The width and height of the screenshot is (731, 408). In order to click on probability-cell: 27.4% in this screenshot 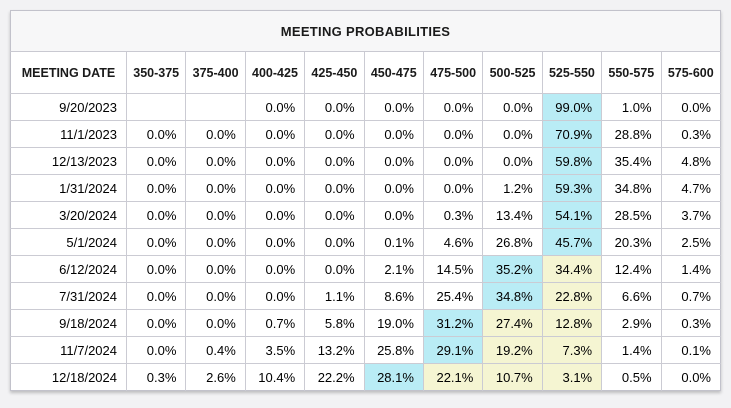, I will do `click(512, 323)`.